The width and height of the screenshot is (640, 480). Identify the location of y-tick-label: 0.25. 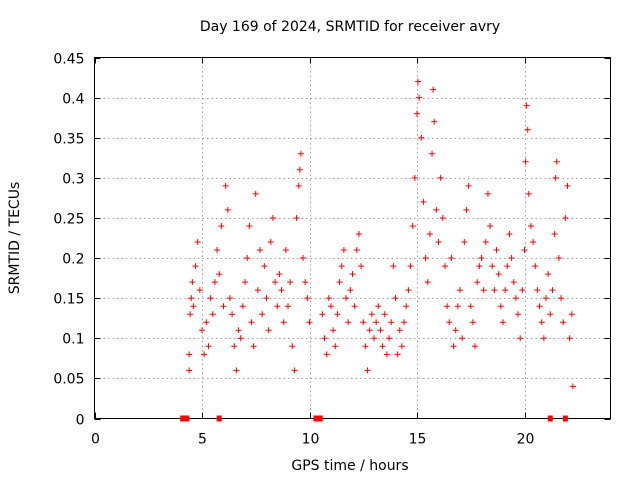
(68, 220).